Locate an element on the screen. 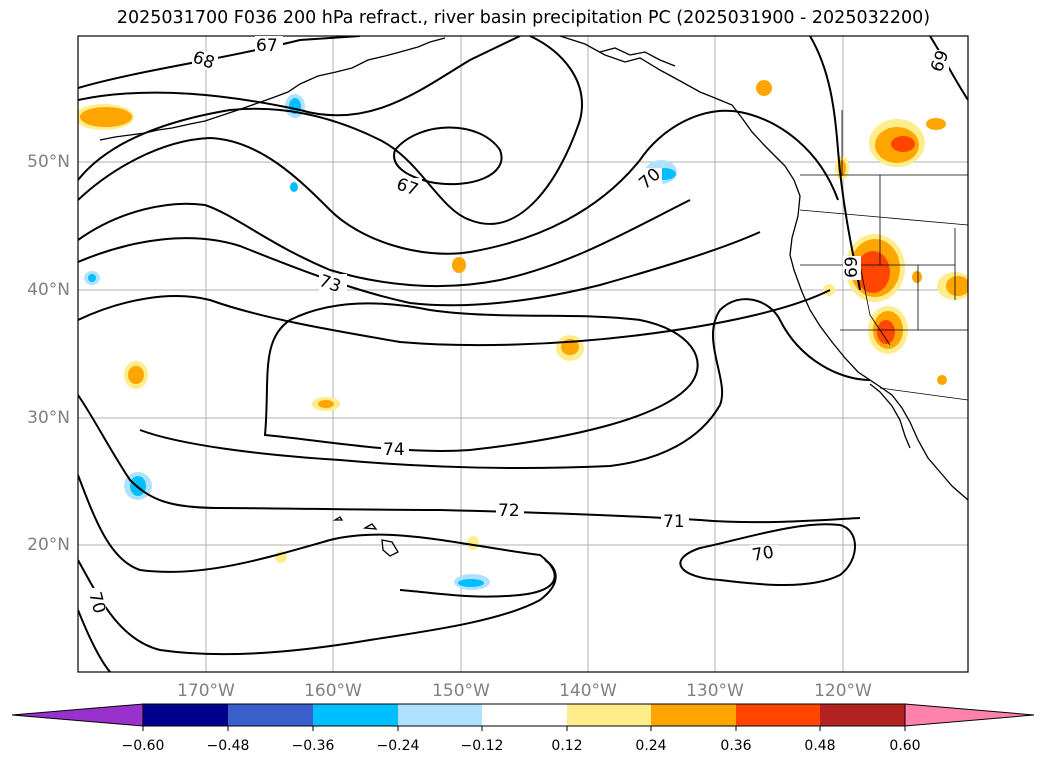 This screenshot has height=765, width=1047. lon-label: 170°W is located at coordinates (206, 691).